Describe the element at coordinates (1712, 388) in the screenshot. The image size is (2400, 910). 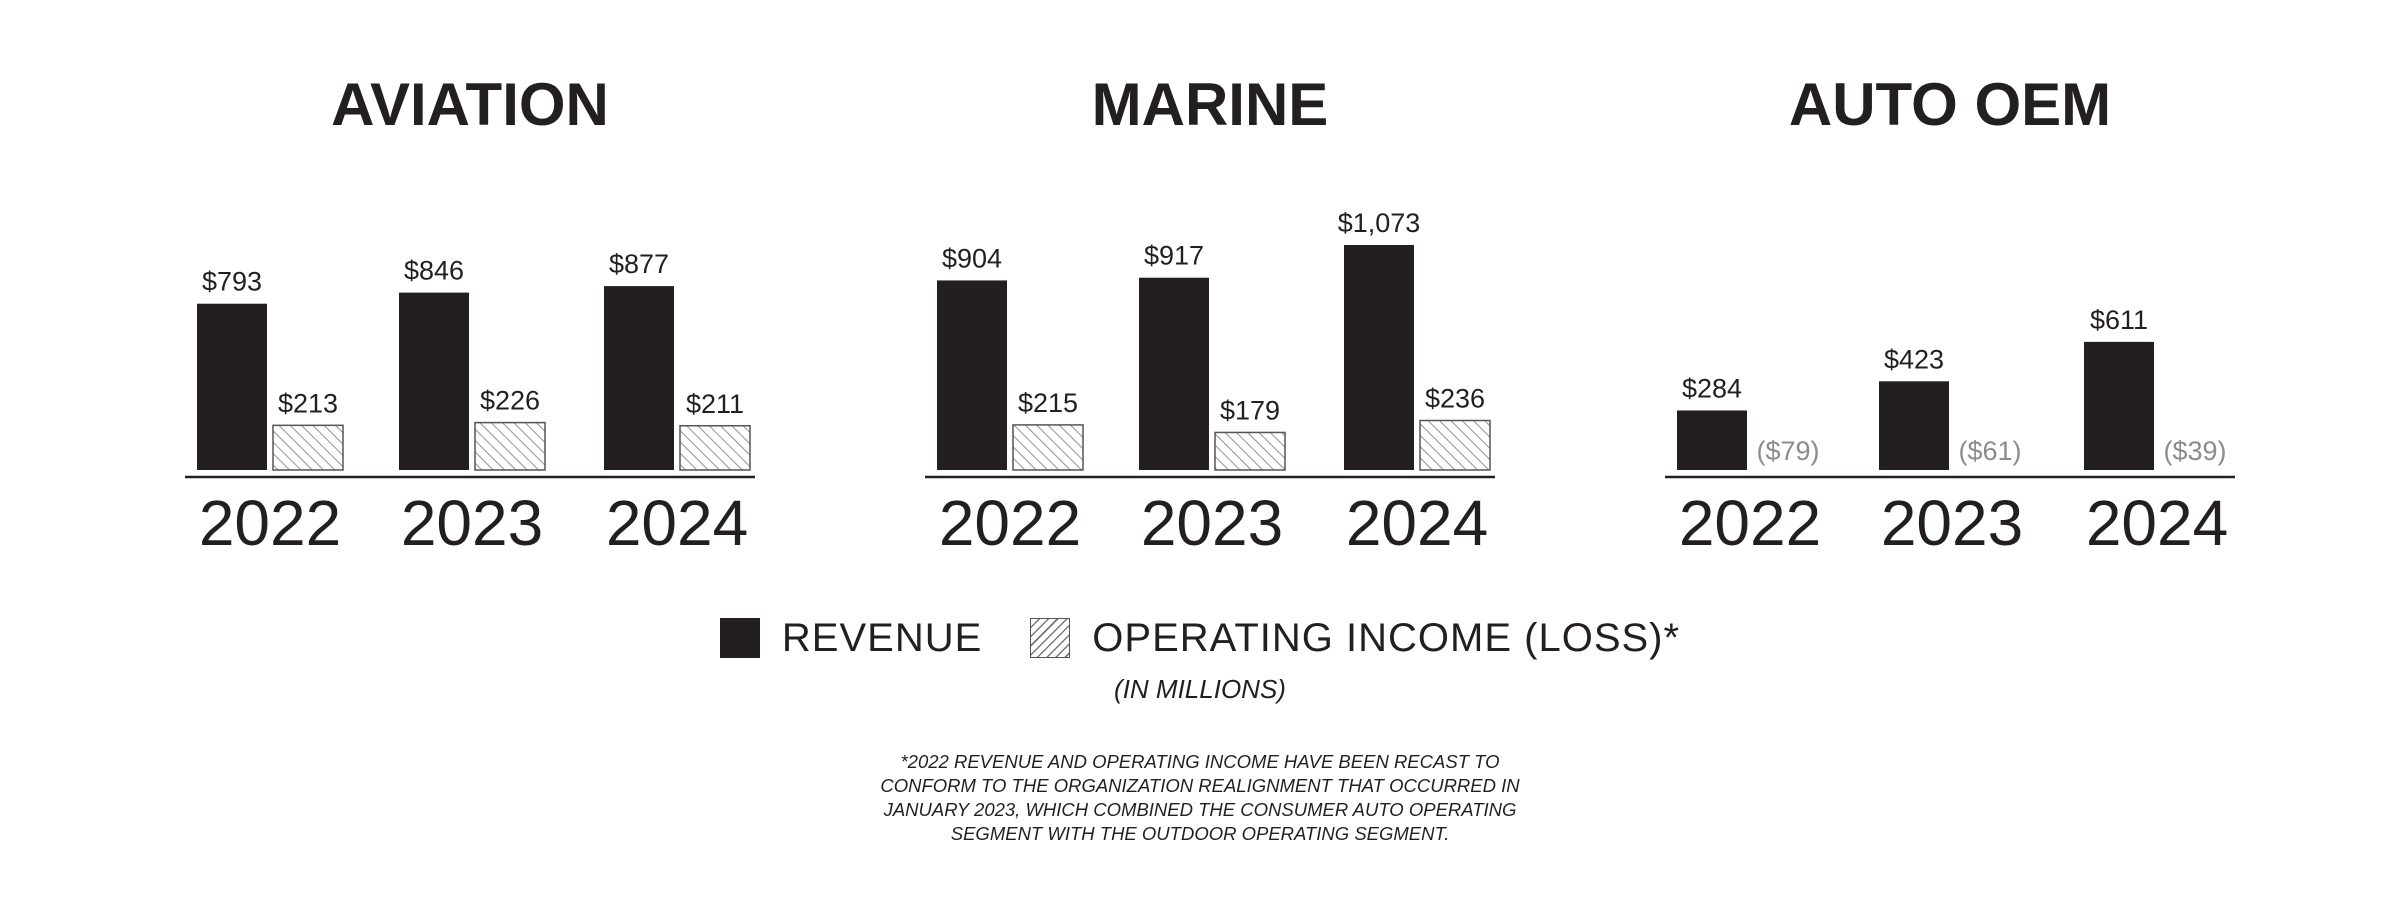
I see `revenue-value-label: $284` at that location.